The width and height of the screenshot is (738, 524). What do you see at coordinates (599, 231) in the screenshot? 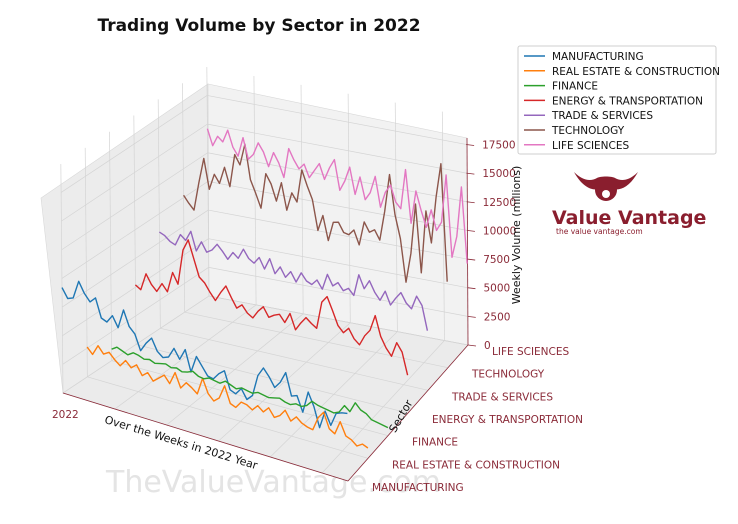
I see `brand-tagline: the value vantage.com` at bounding box center [599, 231].